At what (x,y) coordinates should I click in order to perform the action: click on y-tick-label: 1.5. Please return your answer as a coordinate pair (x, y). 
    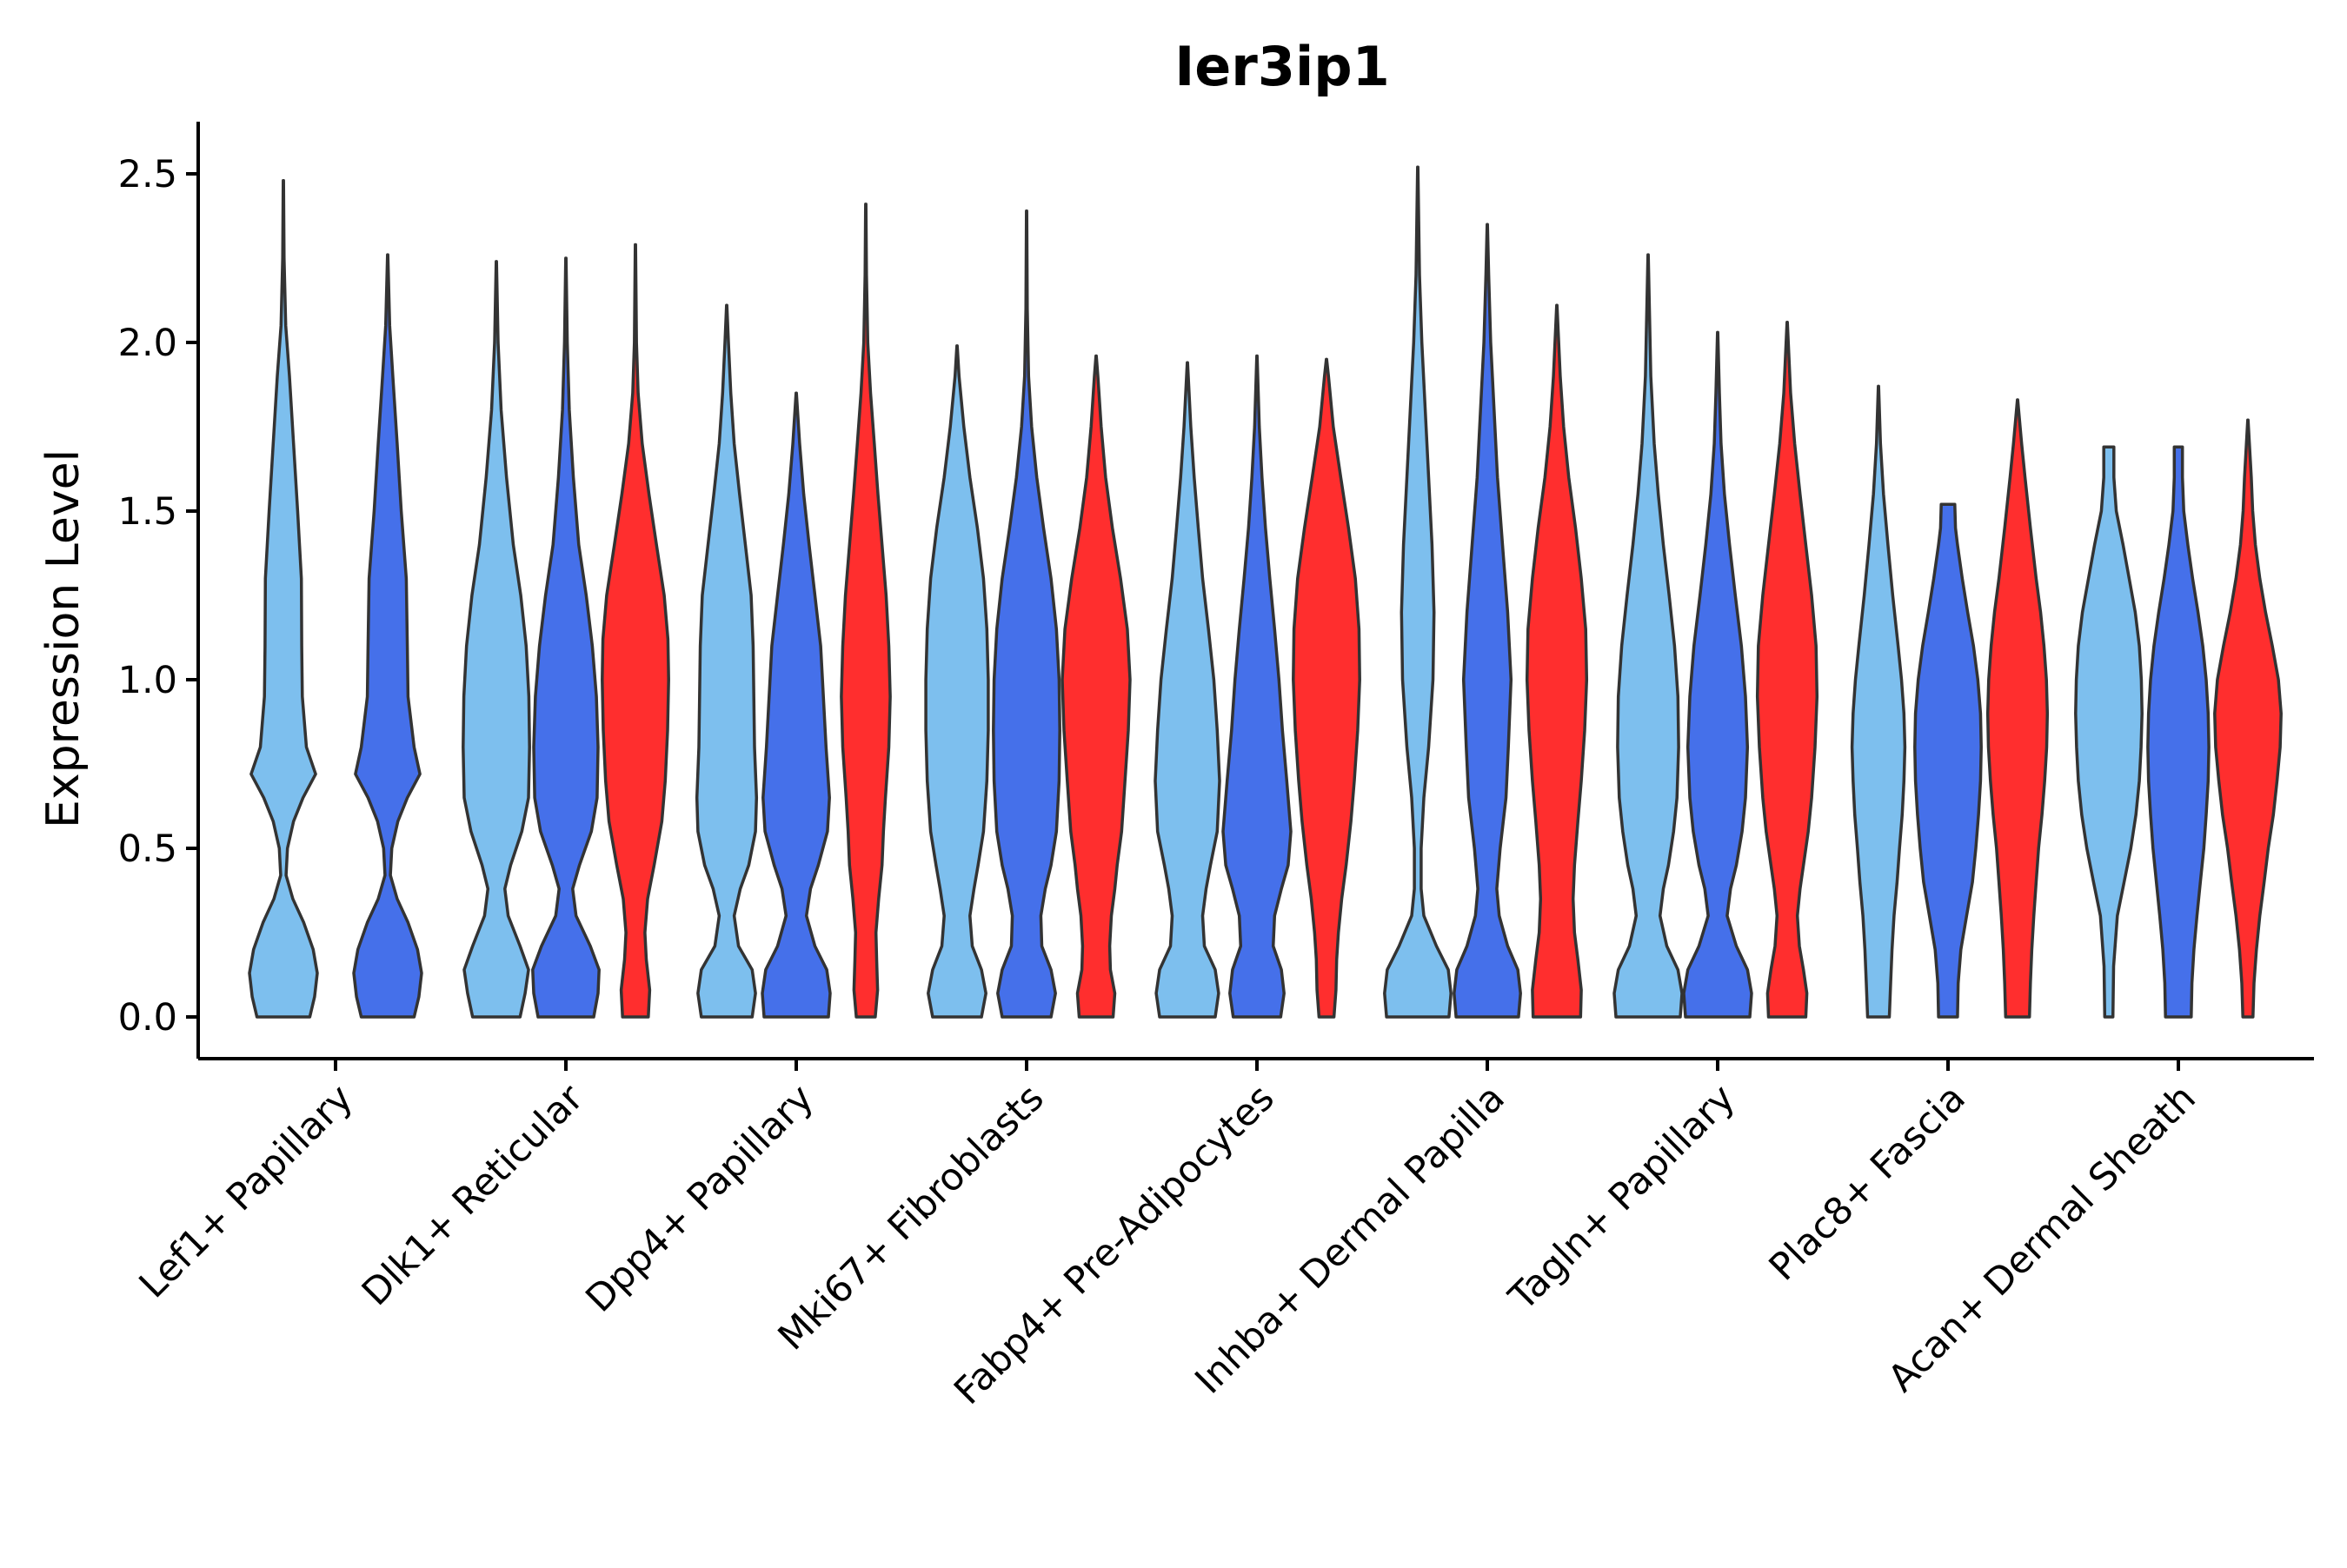
    Looking at the image, I should click on (147, 512).